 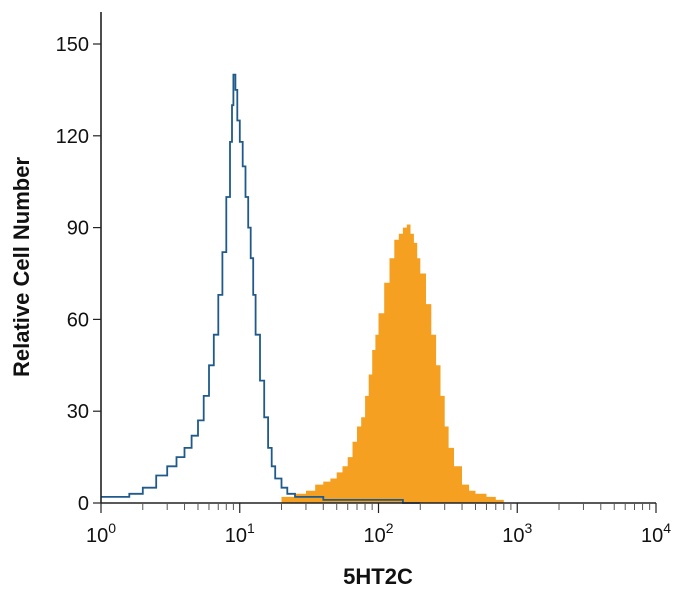 I want to click on x-axis-title: 5HT2C, so click(x=378, y=576).